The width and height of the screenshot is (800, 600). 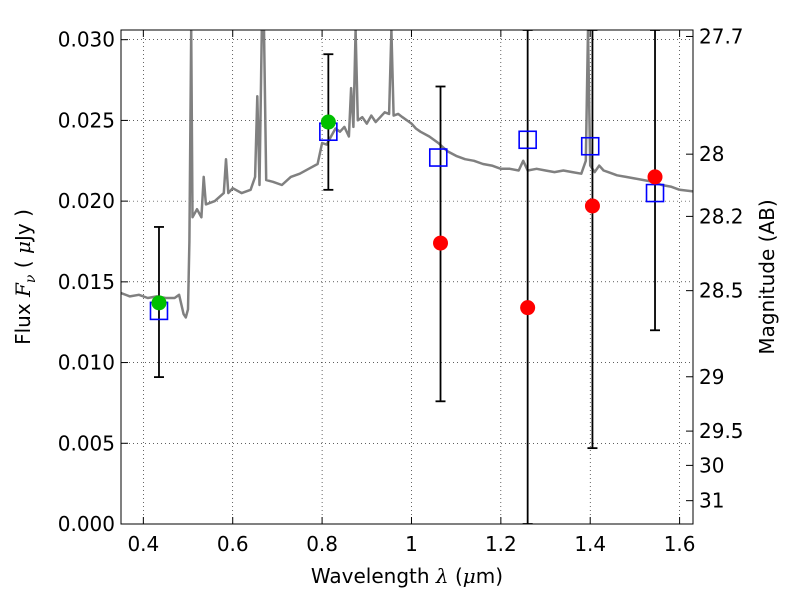 What do you see at coordinates (86, 443) in the screenshot?
I see `y-tick-label: 0.005` at bounding box center [86, 443].